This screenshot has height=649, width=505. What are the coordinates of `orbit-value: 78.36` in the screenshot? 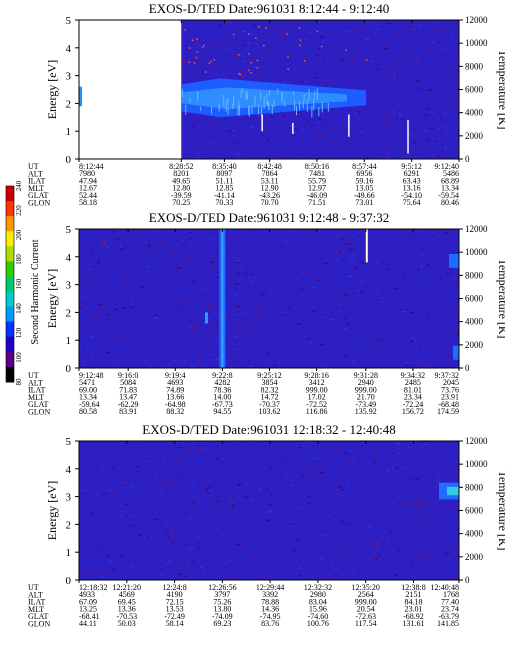 It's located at (222, 389).